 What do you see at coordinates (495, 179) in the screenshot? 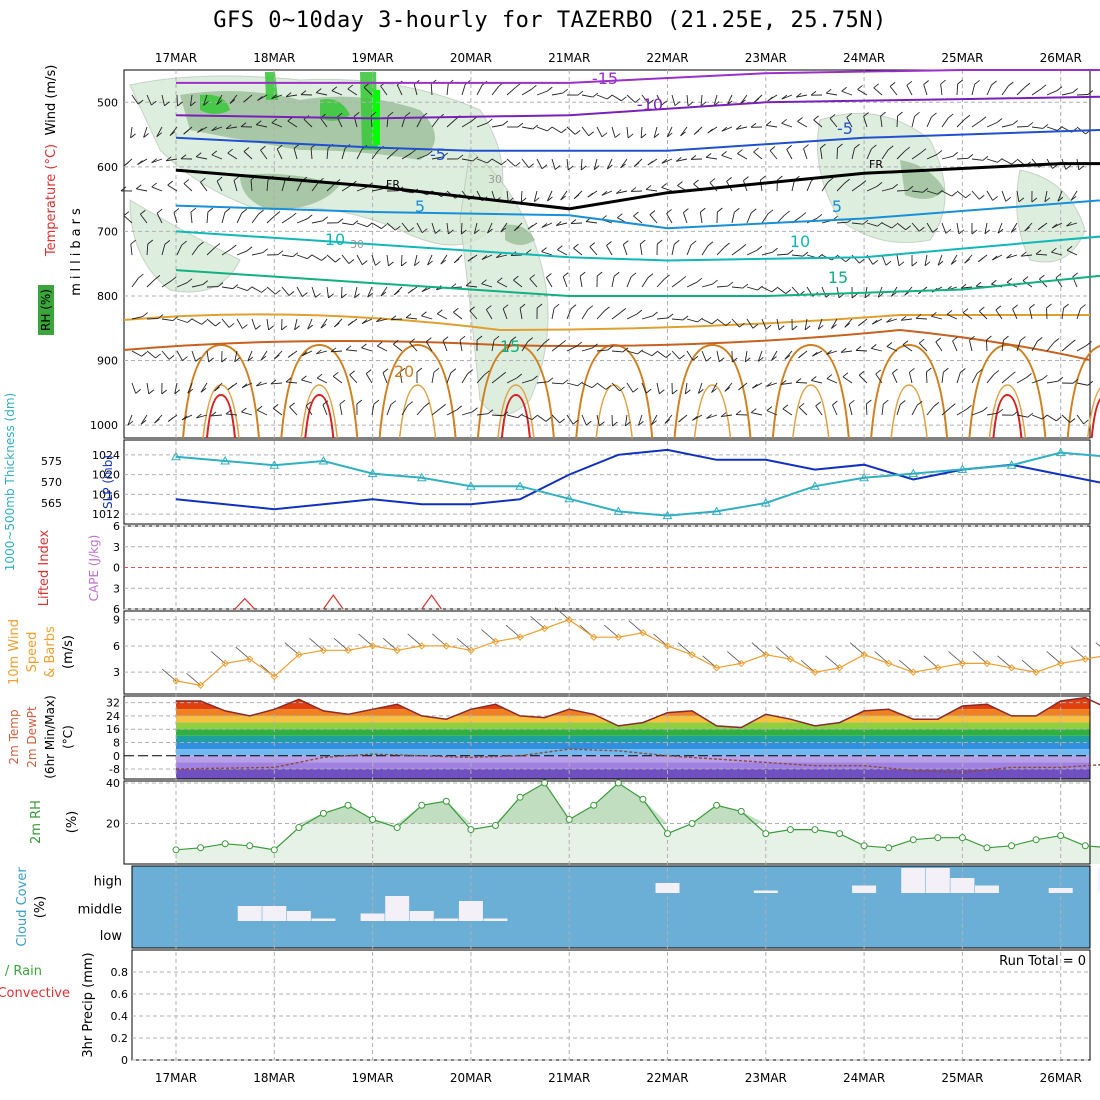
I see `contour-label: 30` at bounding box center [495, 179].